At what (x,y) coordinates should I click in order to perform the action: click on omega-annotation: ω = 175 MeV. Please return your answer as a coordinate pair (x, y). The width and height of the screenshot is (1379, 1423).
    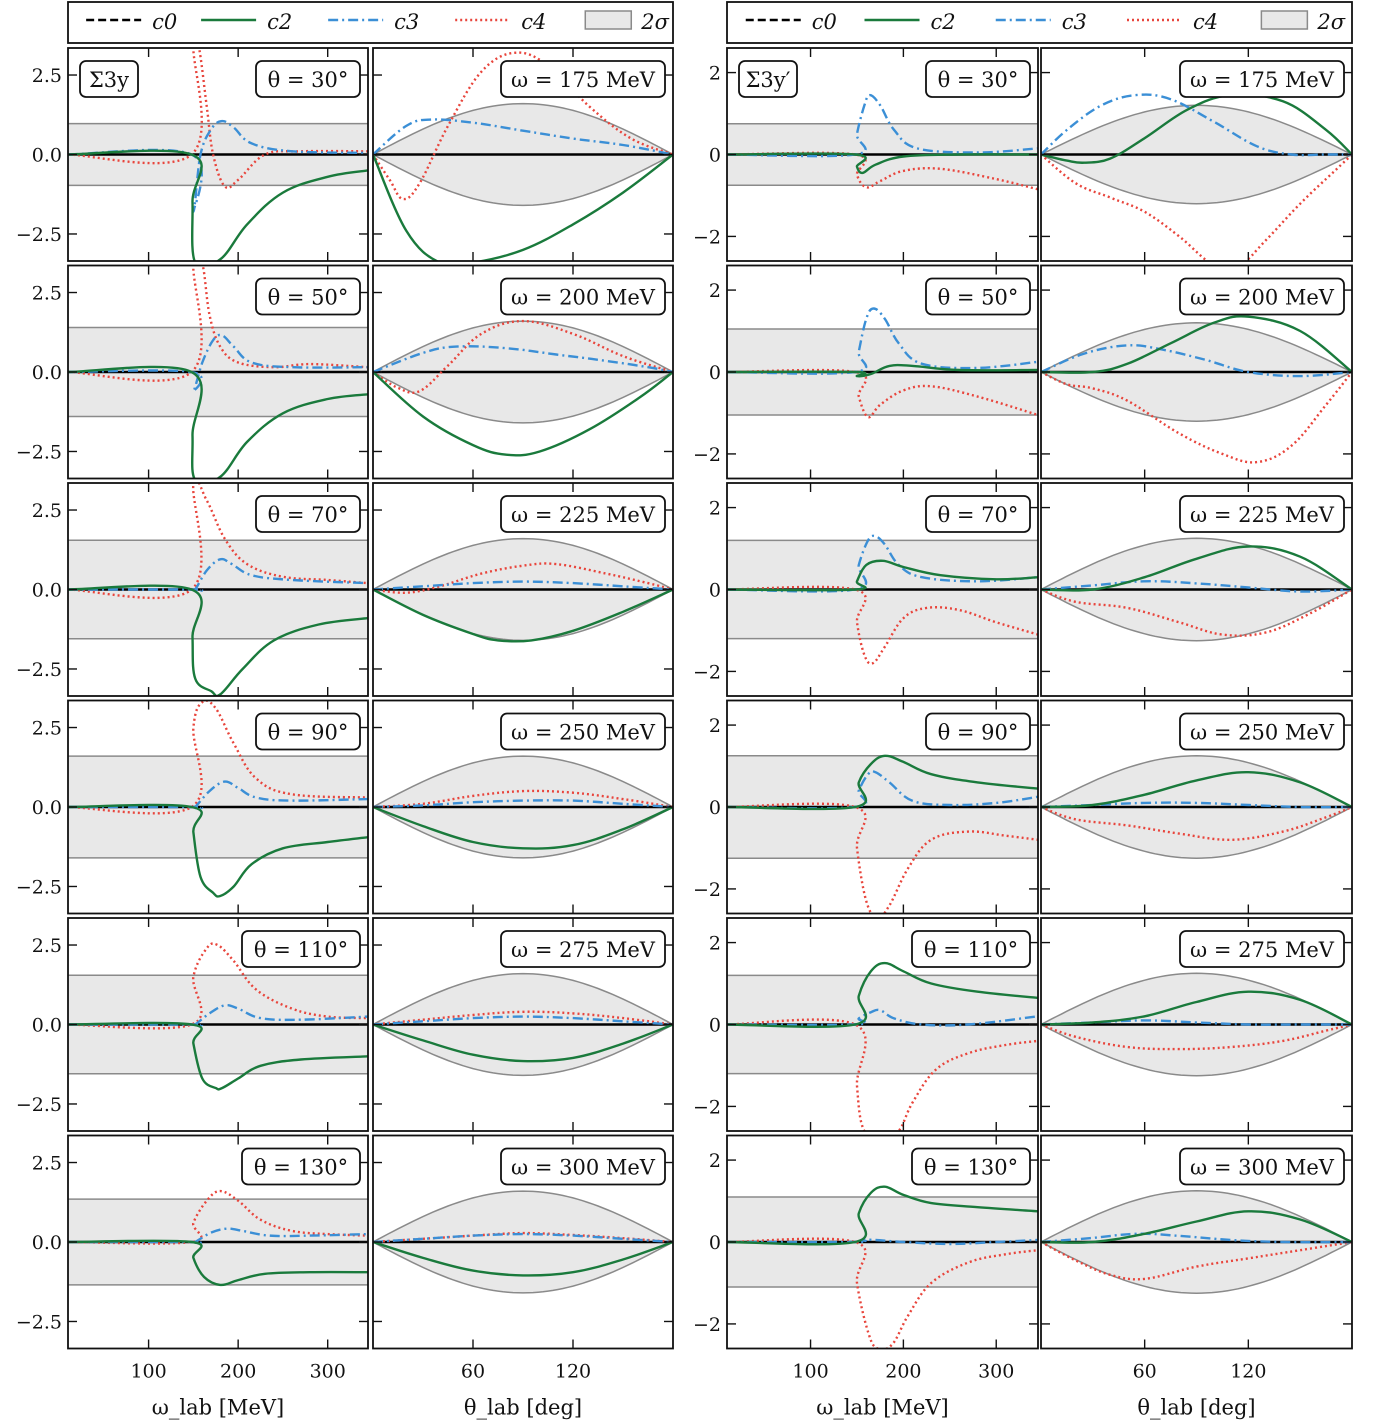
    Looking at the image, I should click on (1262, 80).